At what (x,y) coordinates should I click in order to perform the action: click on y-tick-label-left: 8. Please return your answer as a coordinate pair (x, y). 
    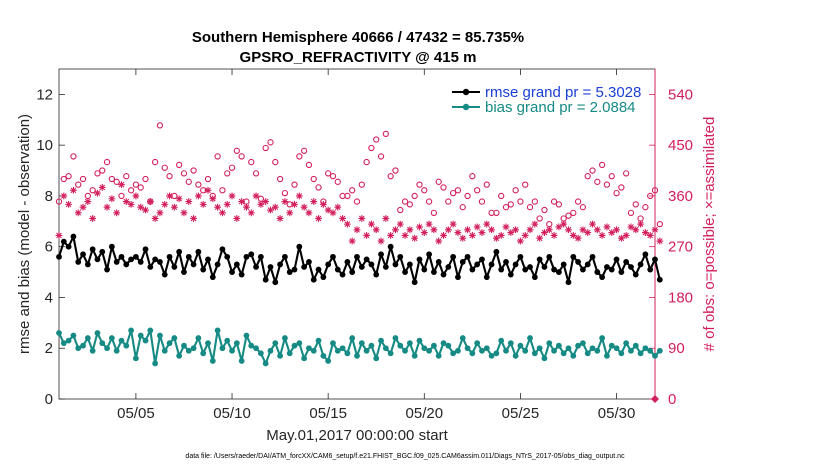
    Looking at the image, I should click on (49, 196).